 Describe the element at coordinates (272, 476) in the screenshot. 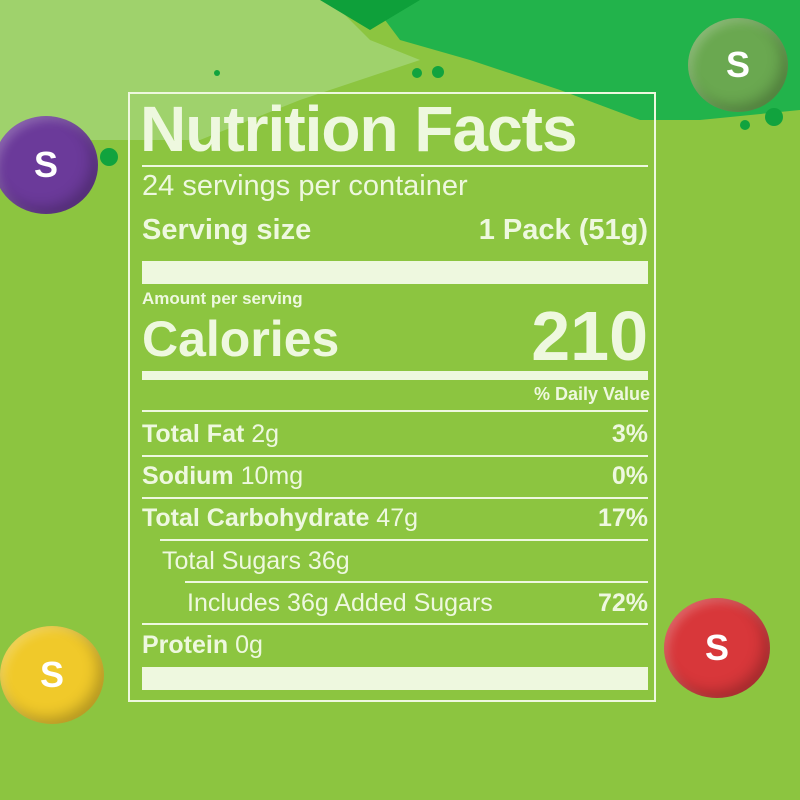

I see `nutrient-amount: 10mg` at that location.